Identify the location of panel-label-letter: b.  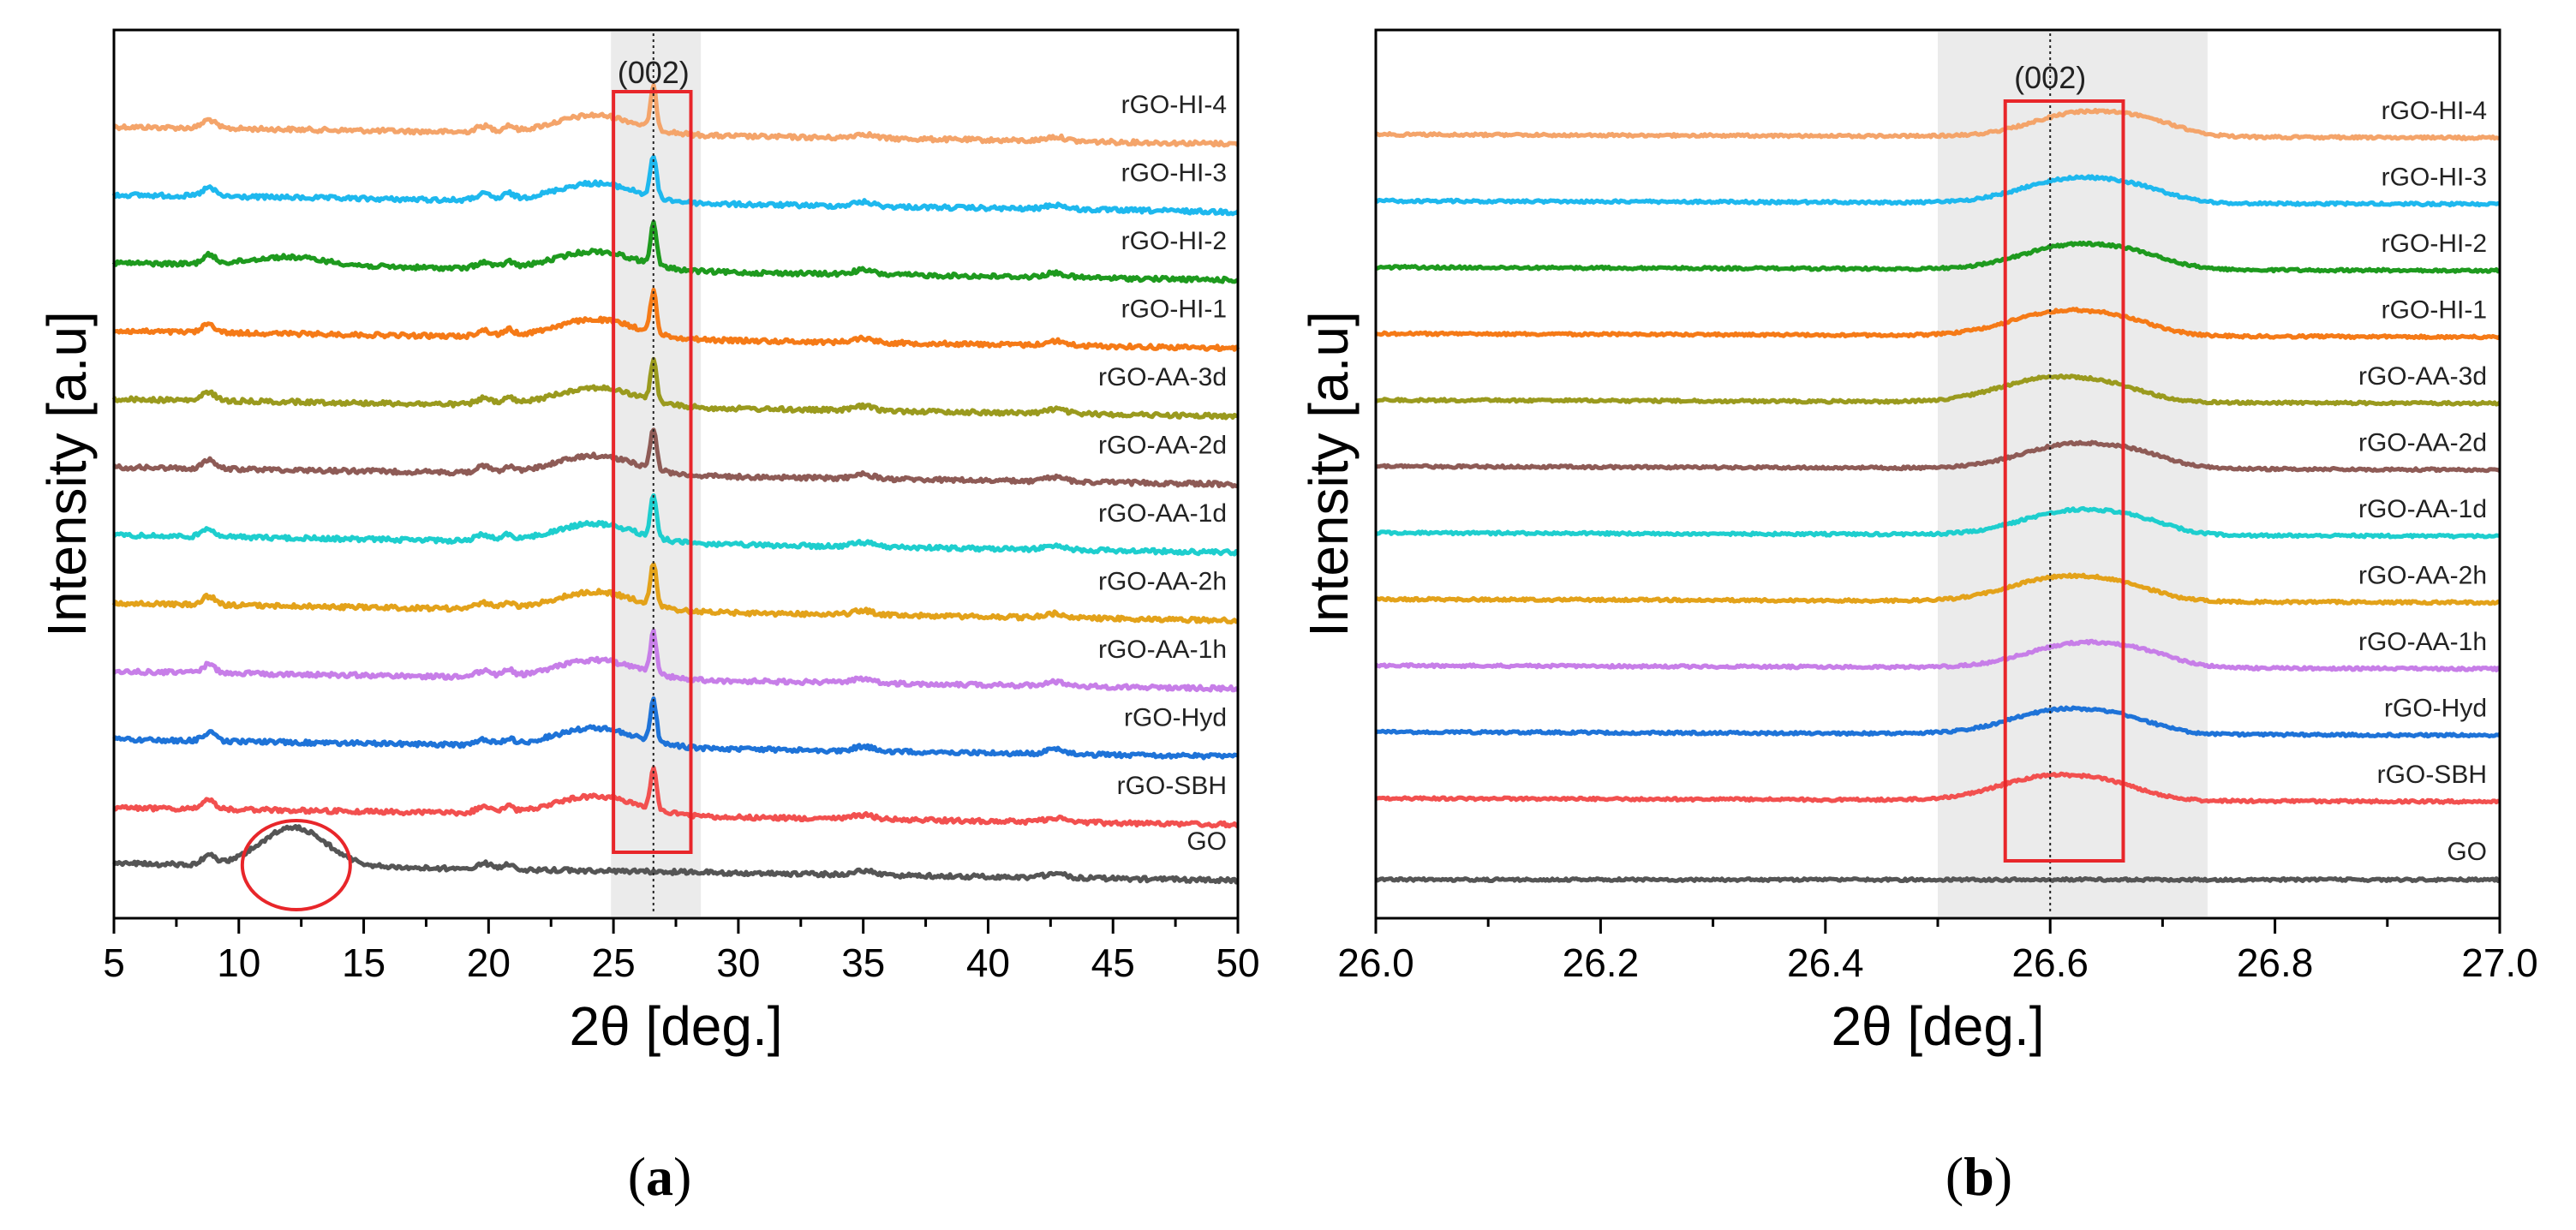
(1979, 1176).